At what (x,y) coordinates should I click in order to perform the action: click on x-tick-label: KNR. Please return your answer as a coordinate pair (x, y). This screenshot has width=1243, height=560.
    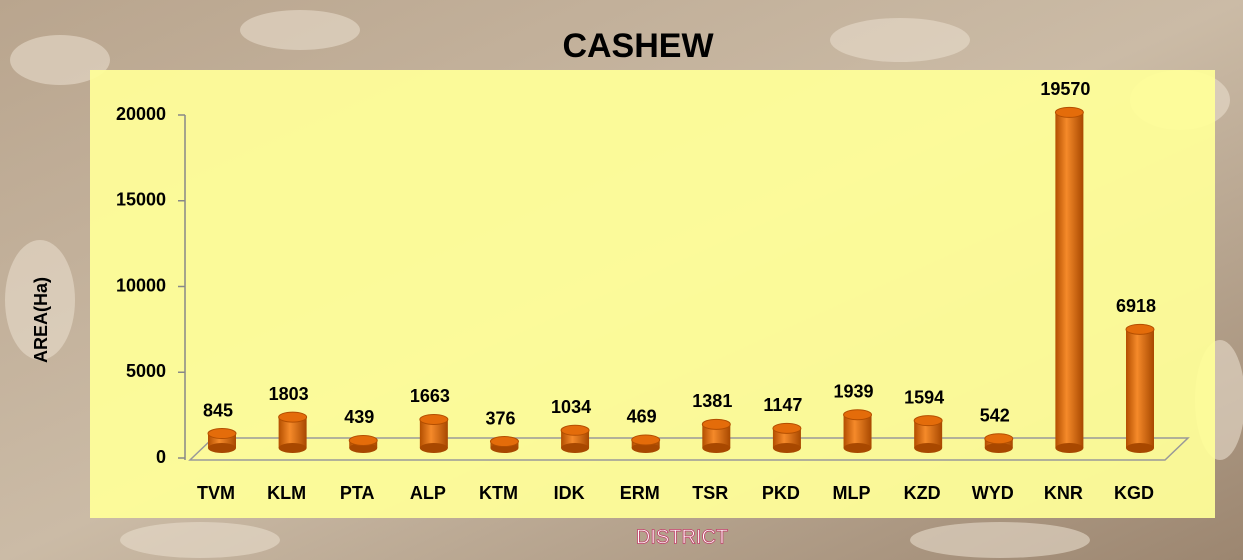
    Looking at the image, I should click on (1063, 493).